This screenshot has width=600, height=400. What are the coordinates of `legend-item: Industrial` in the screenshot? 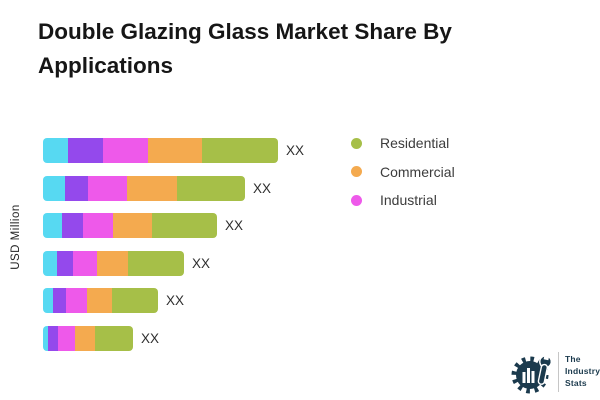 It's located at (403, 200).